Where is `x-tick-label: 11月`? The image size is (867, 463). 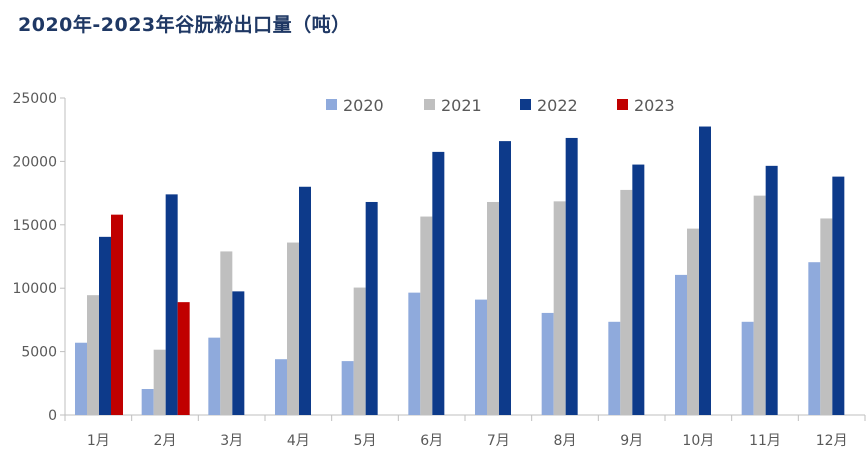
x-tick-label: 11月 is located at coordinates (765, 441).